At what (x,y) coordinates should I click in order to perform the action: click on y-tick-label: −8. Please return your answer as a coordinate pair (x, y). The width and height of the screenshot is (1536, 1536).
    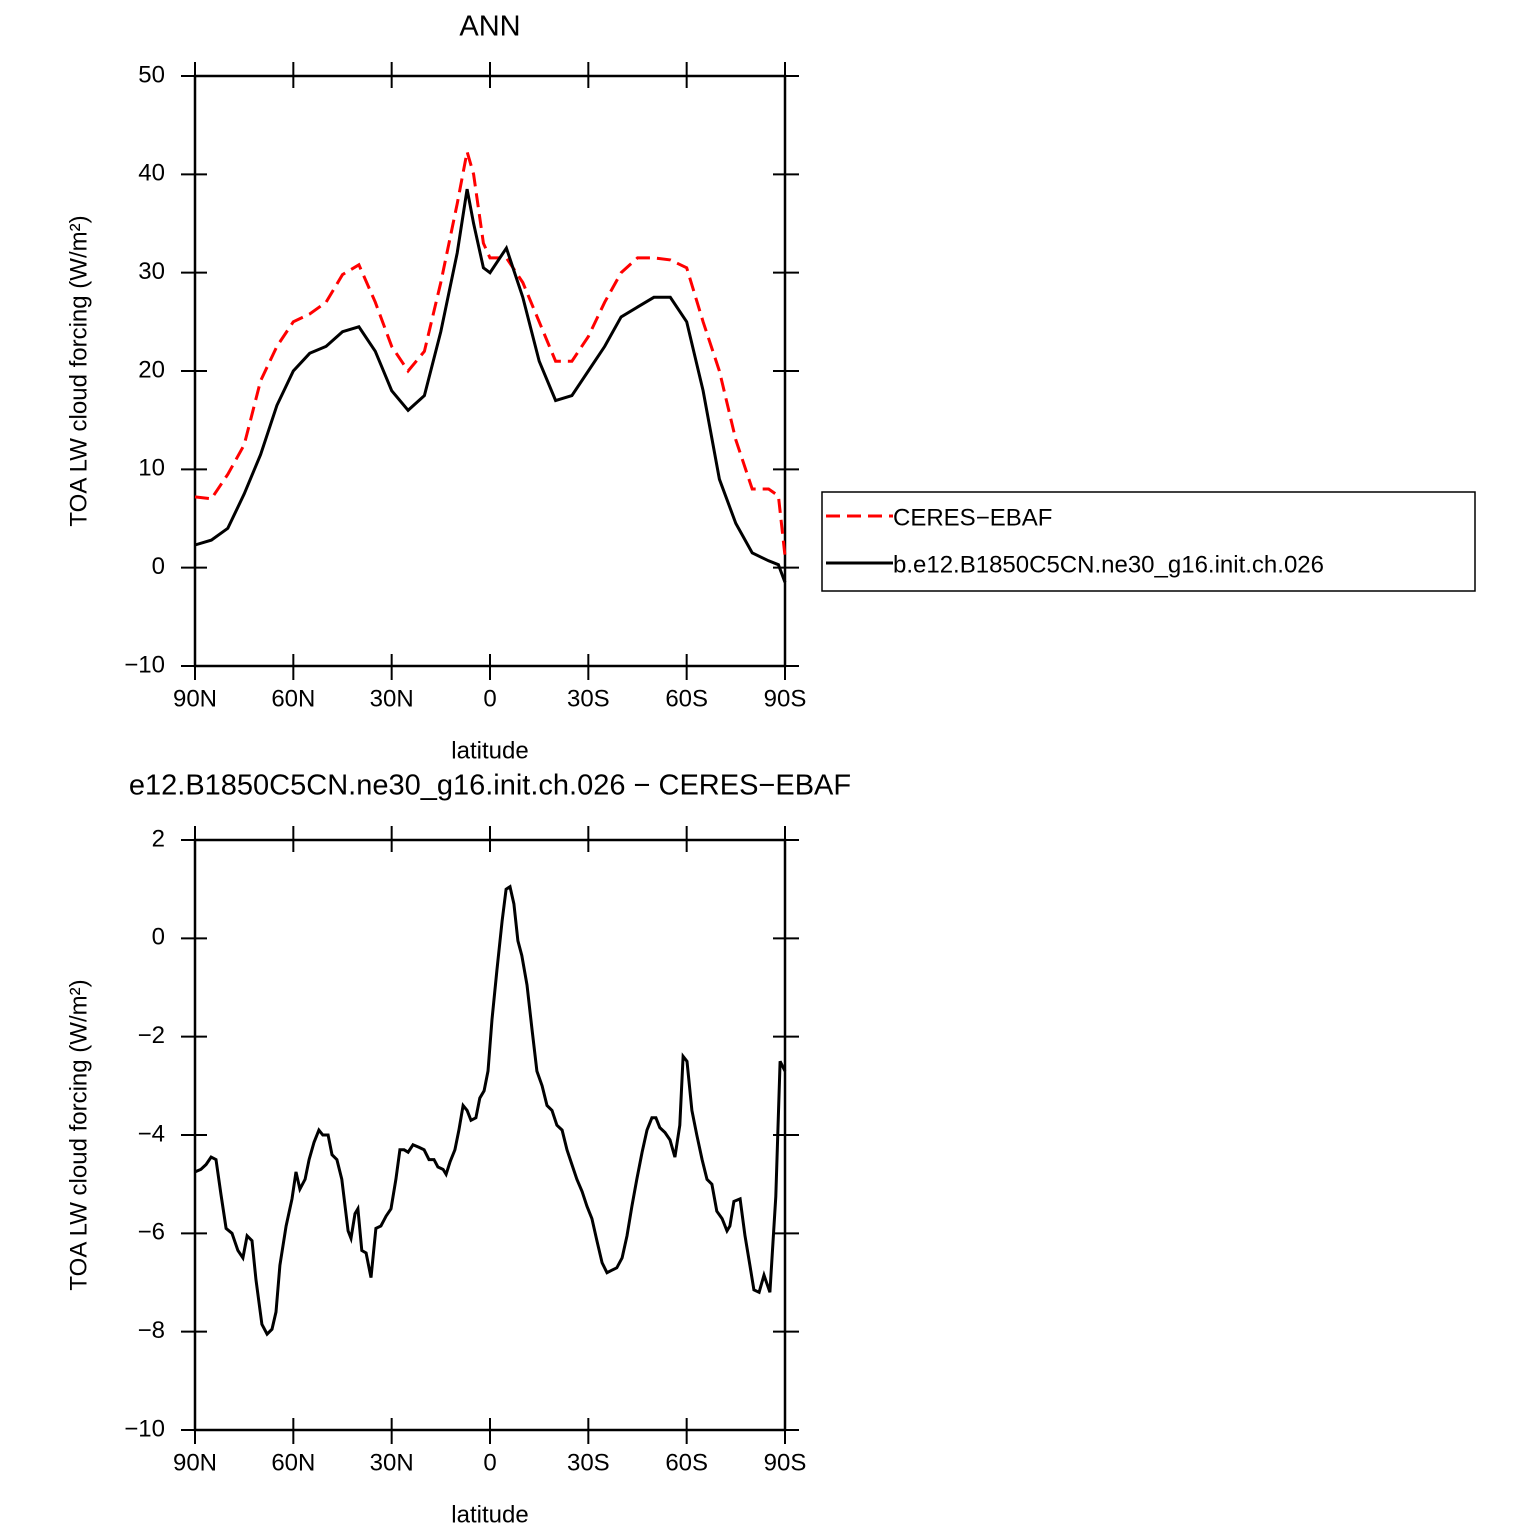
    Looking at the image, I should click on (151, 1330).